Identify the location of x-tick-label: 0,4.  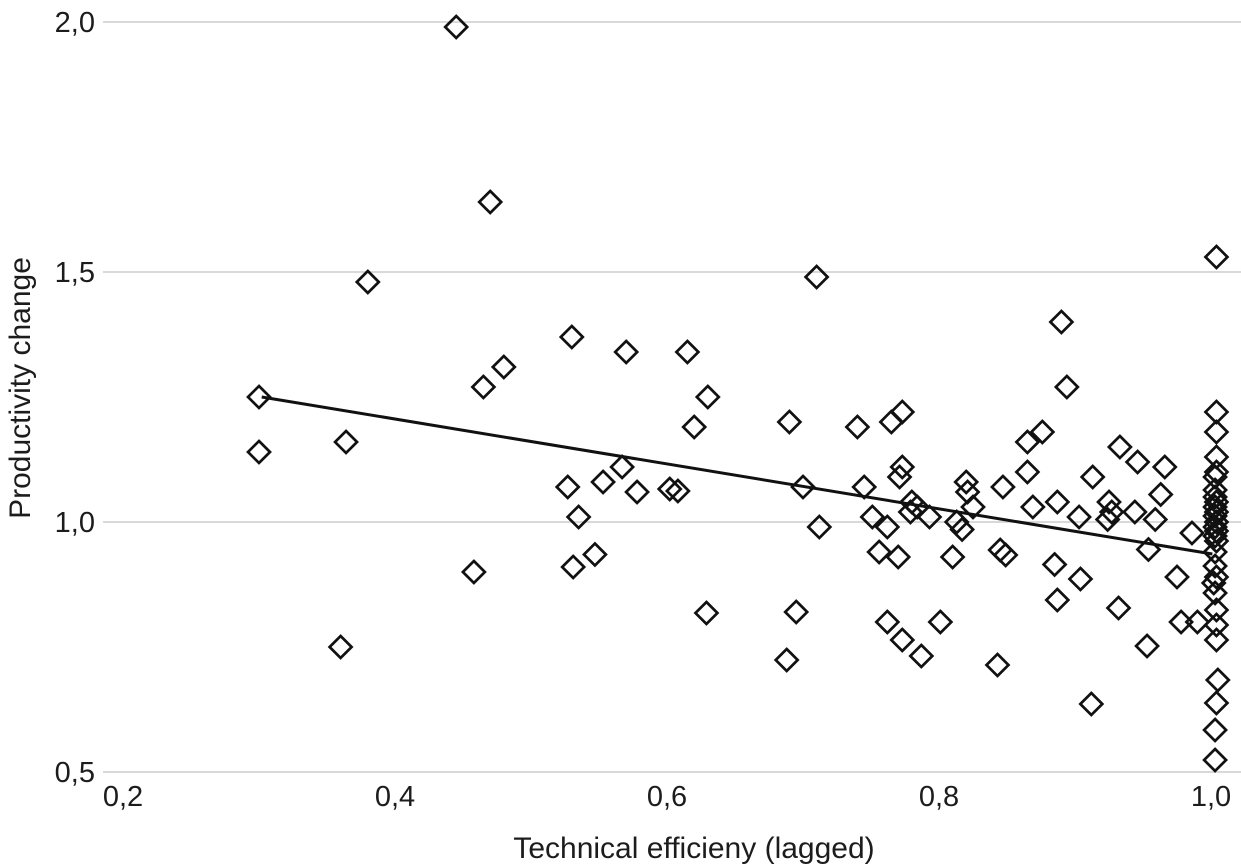
(395, 797).